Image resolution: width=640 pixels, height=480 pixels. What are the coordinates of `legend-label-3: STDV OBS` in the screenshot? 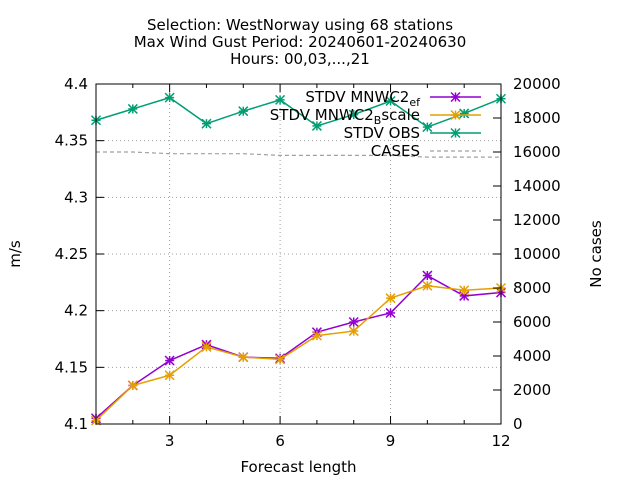 It's located at (382, 133).